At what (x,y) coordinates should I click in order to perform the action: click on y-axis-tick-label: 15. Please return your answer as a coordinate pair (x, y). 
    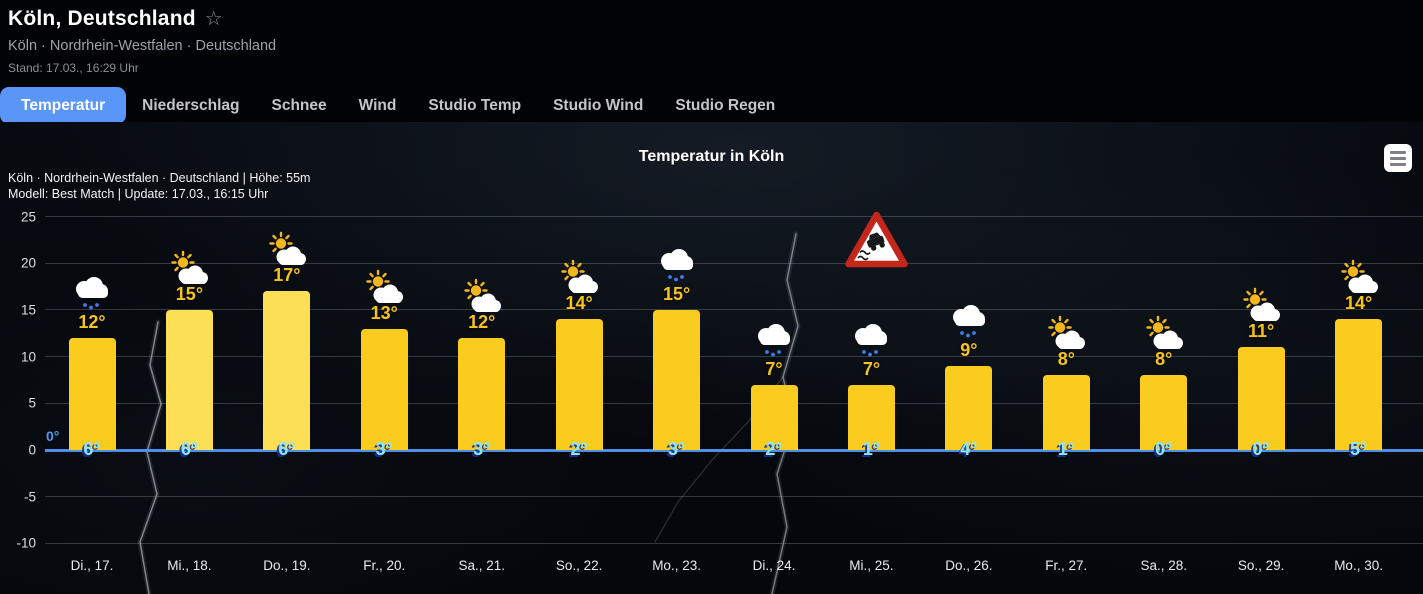
    Looking at the image, I should click on (28, 310).